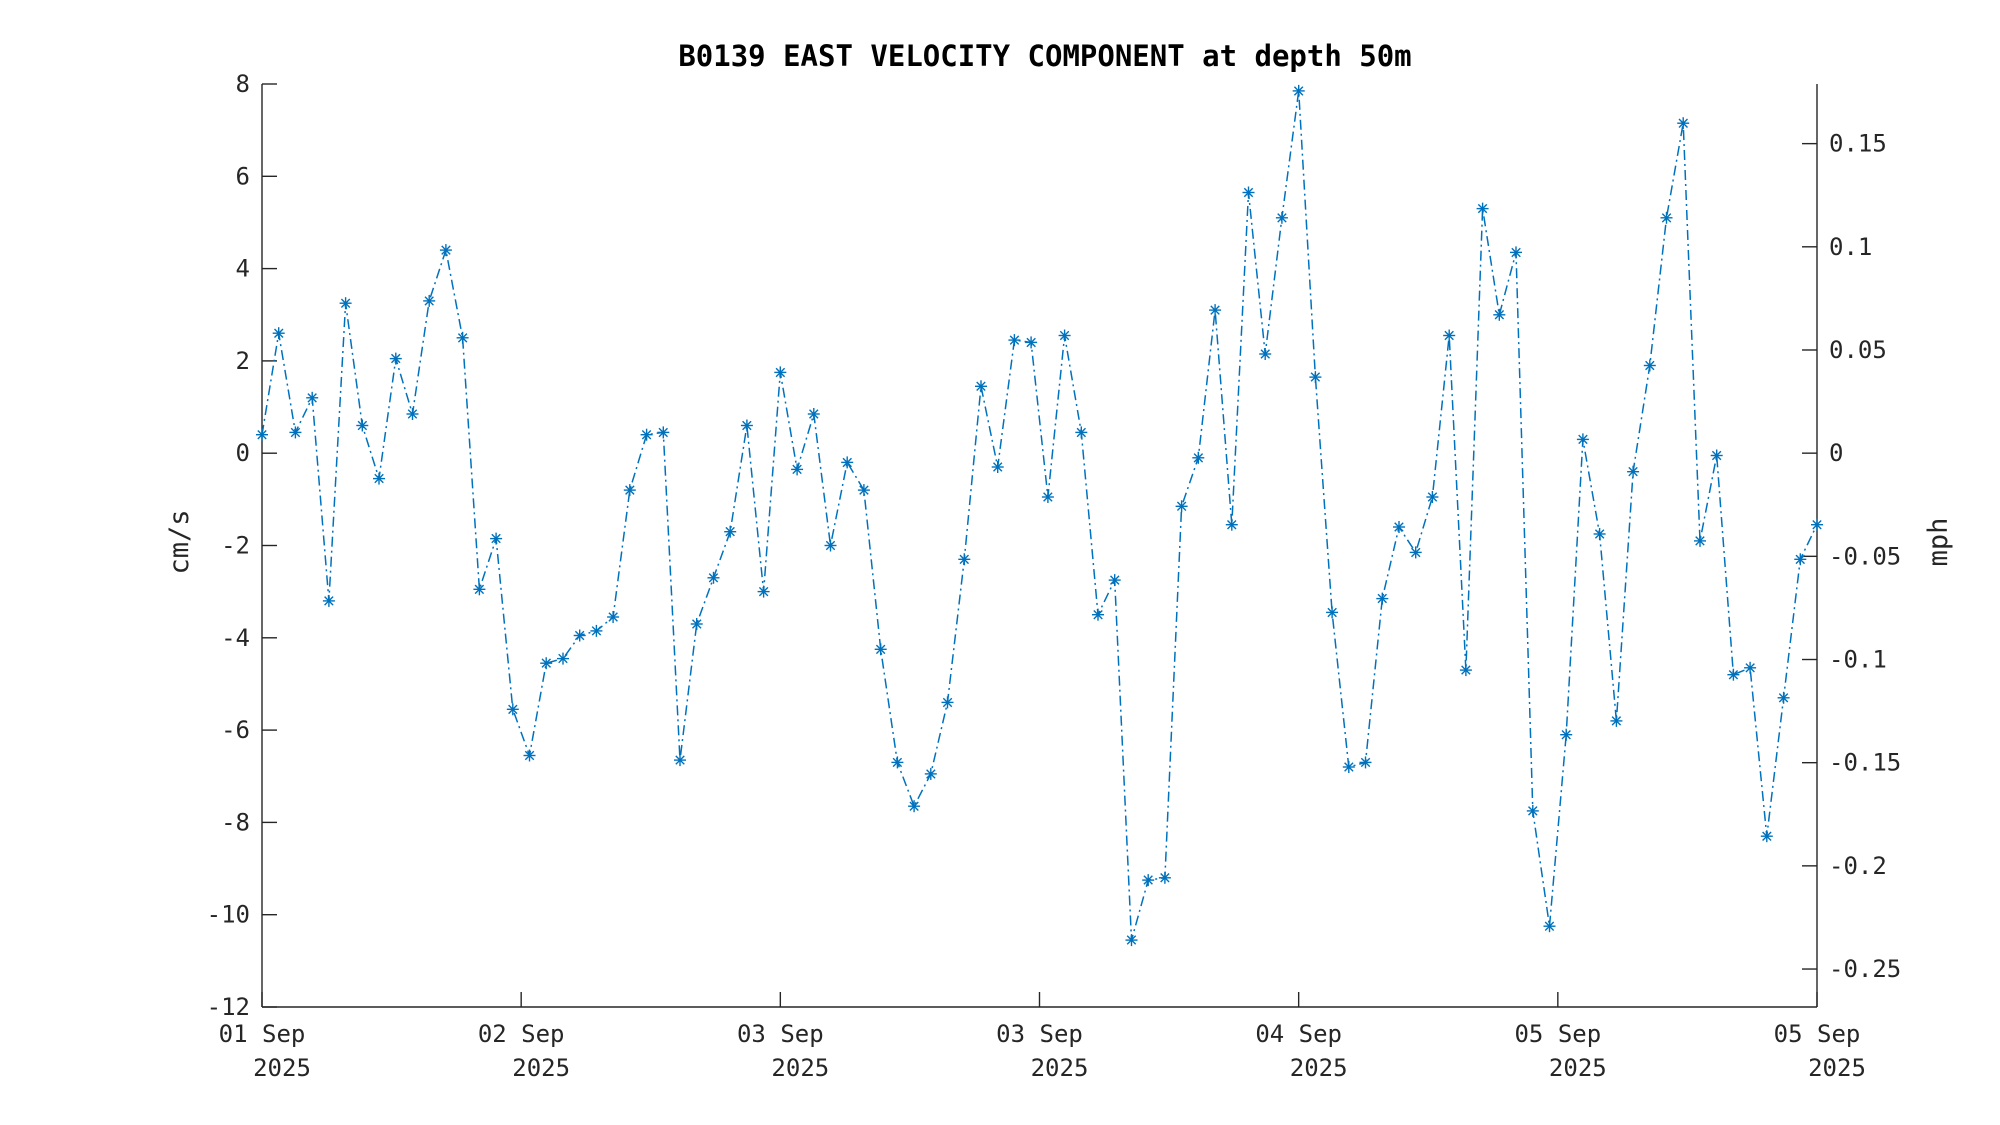 This screenshot has width=2000, height=1125. Describe the element at coordinates (1865, 763) in the screenshot. I see `y2-tick-label: -0.15` at that location.